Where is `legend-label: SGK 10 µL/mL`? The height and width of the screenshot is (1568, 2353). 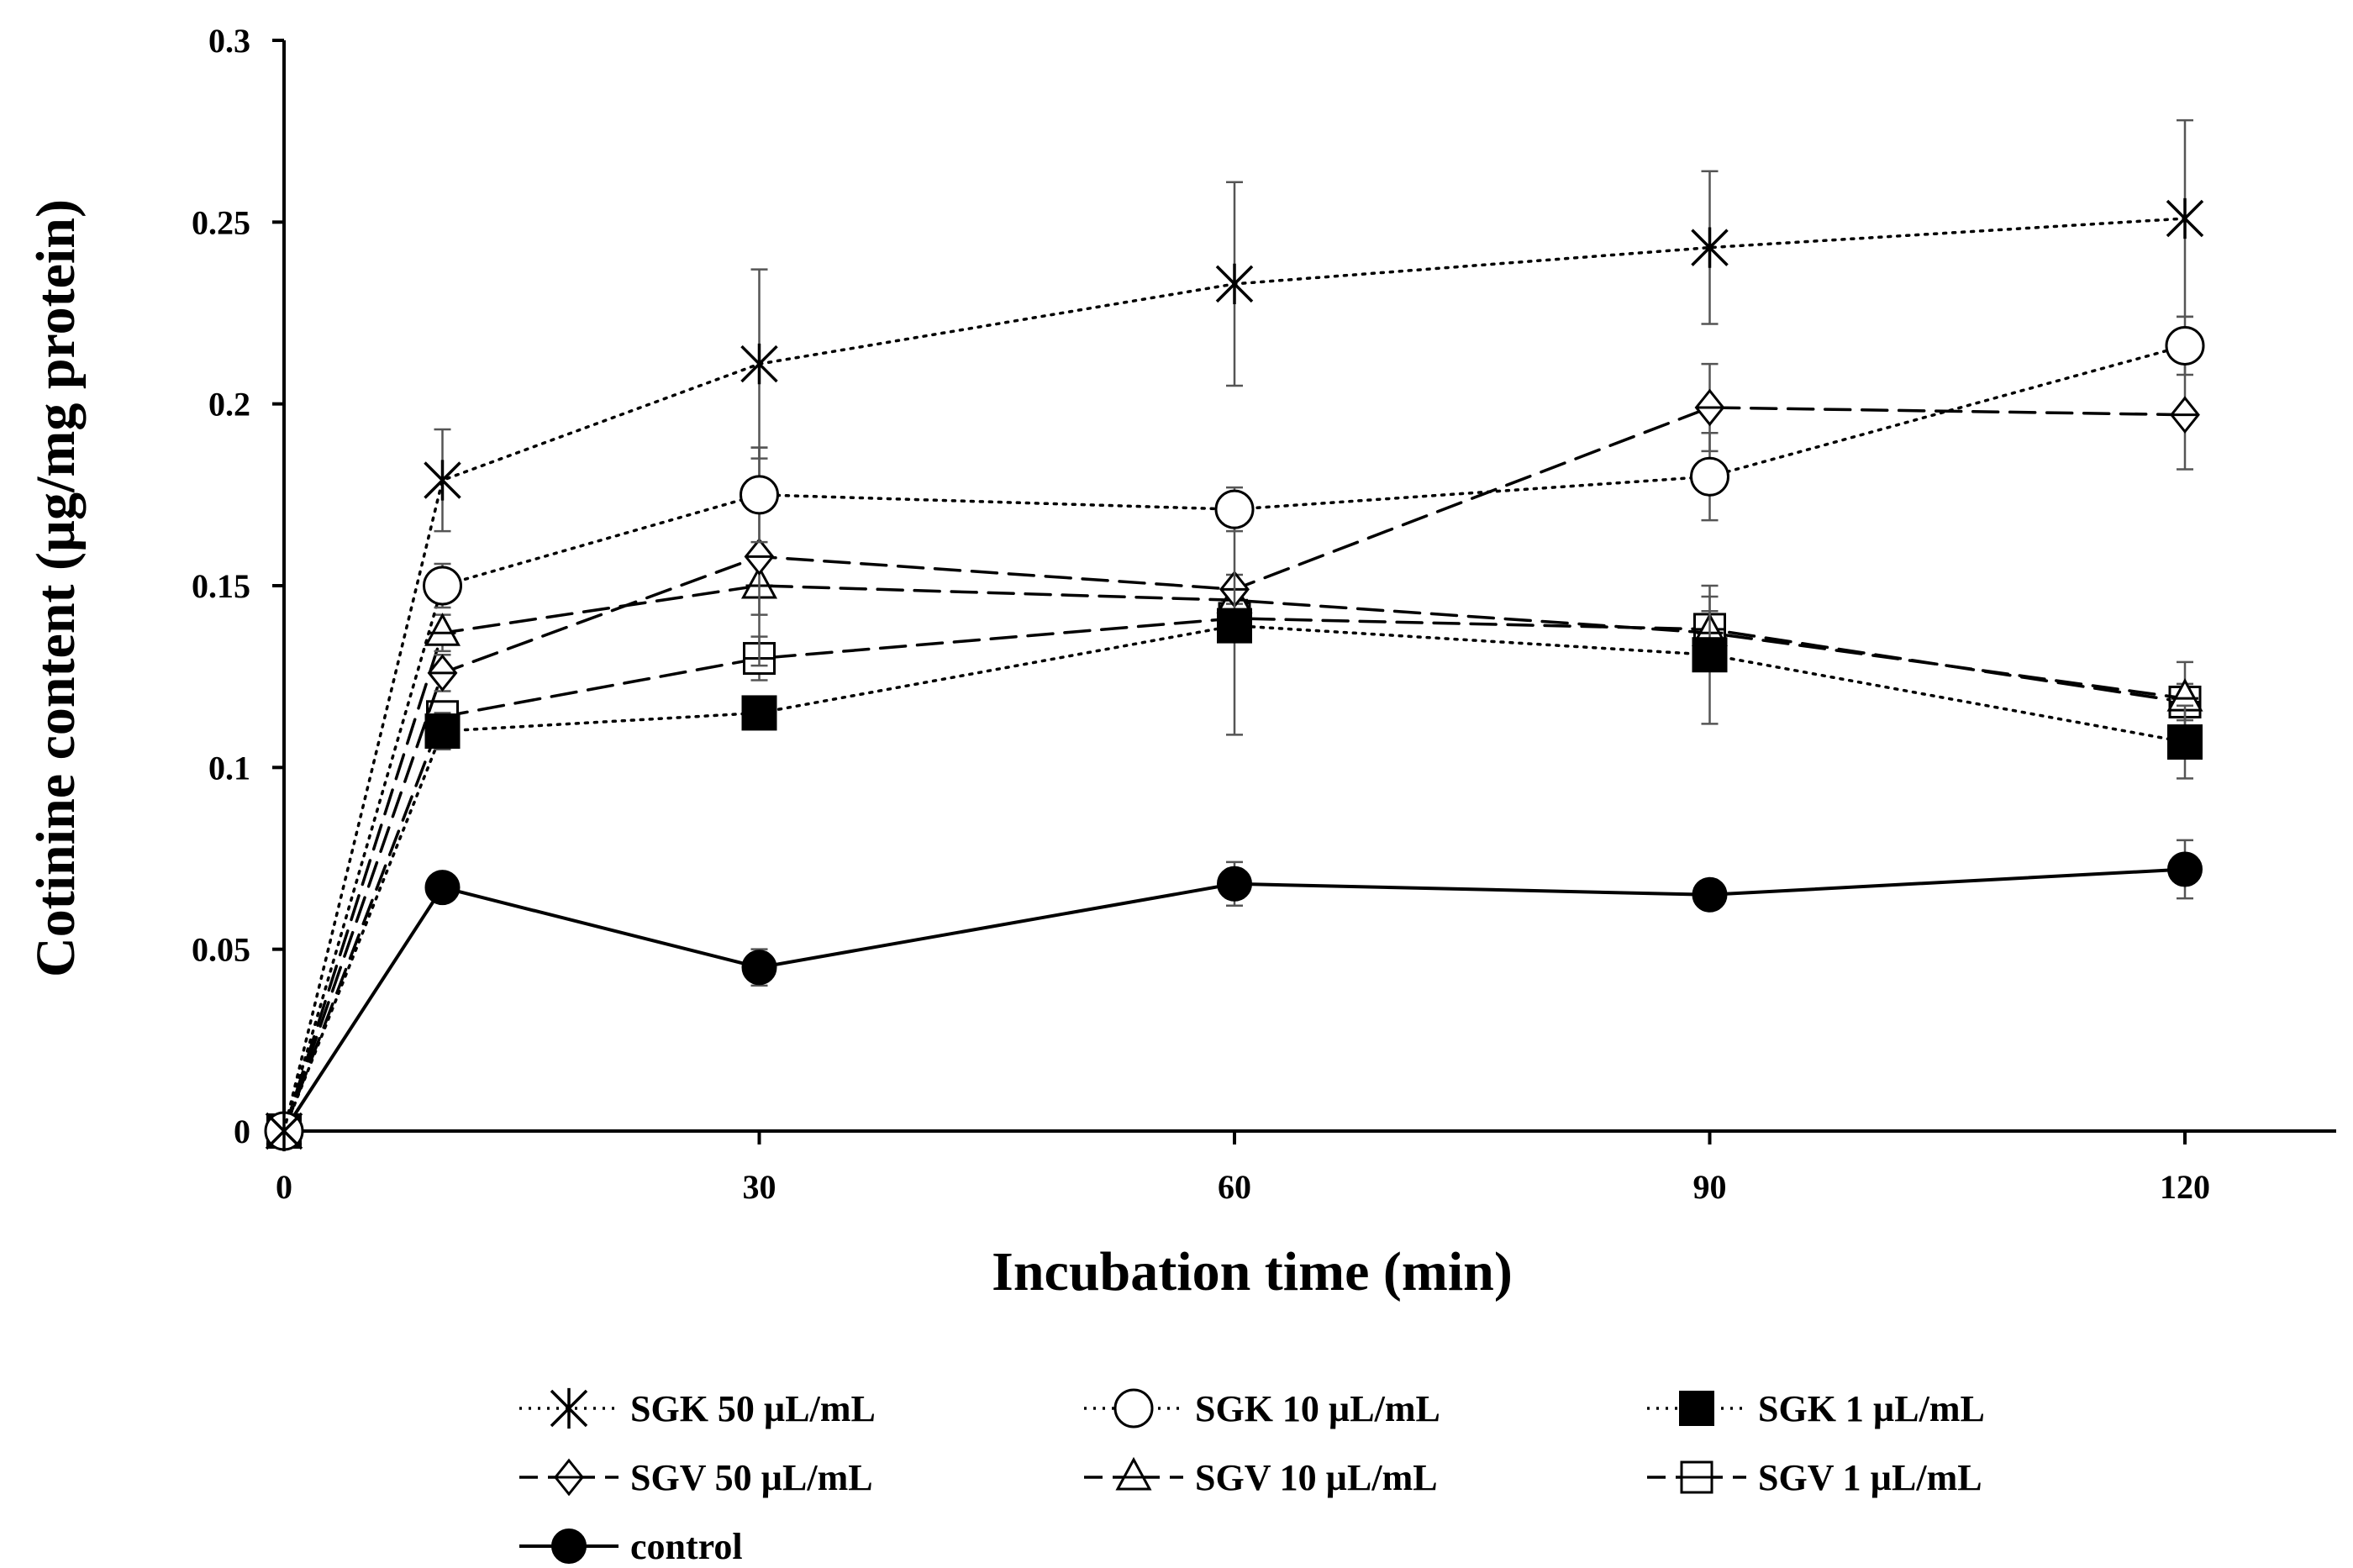
legend-label: SGK 10 µL/mL is located at coordinates (1317, 1408).